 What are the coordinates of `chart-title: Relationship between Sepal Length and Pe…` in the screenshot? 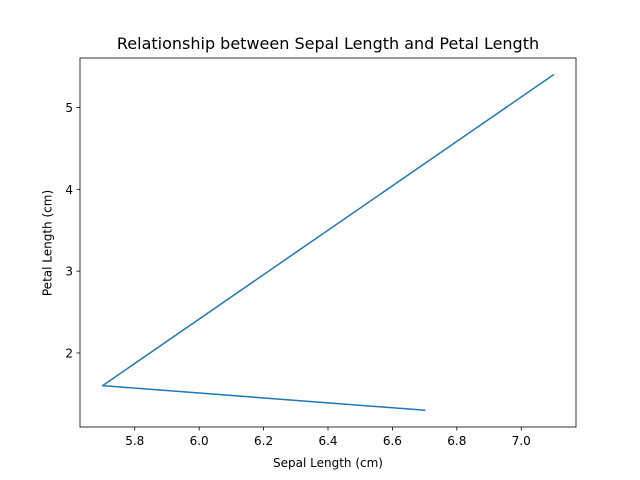 It's located at (328, 43).